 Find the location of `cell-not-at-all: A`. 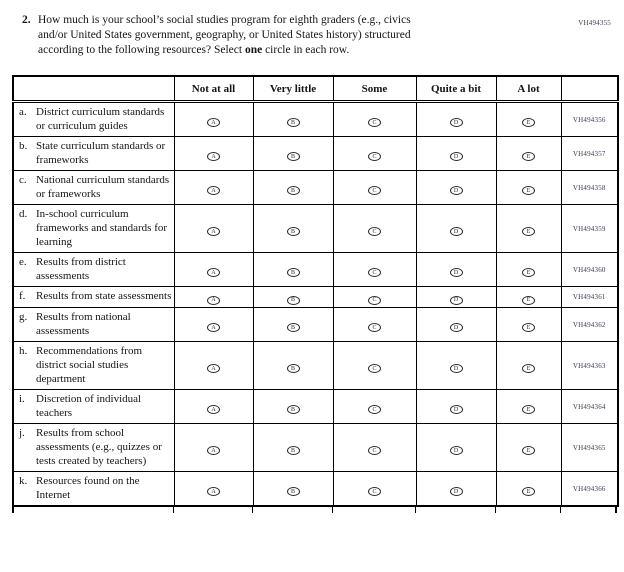

cell-not-at-all: A is located at coordinates (213, 365).